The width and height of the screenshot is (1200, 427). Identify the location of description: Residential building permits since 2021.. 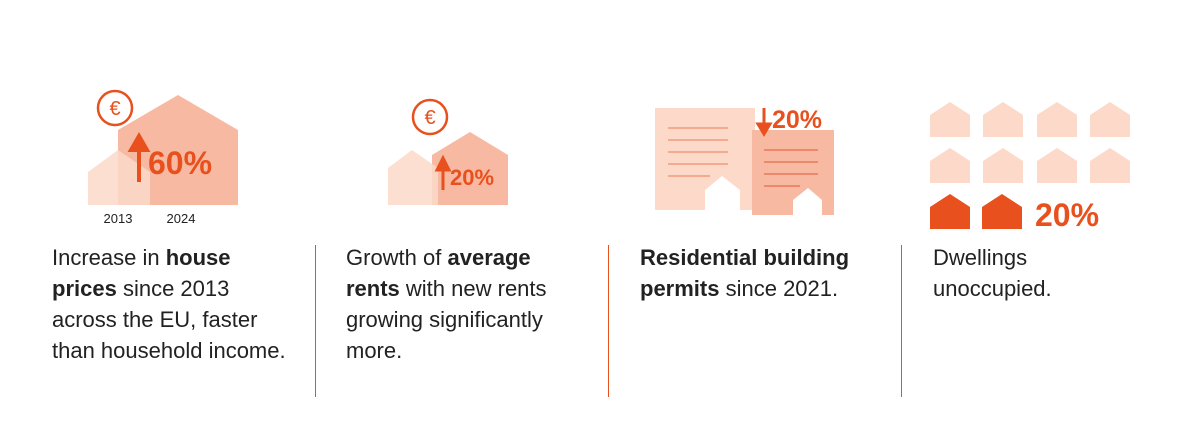
(745, 273).